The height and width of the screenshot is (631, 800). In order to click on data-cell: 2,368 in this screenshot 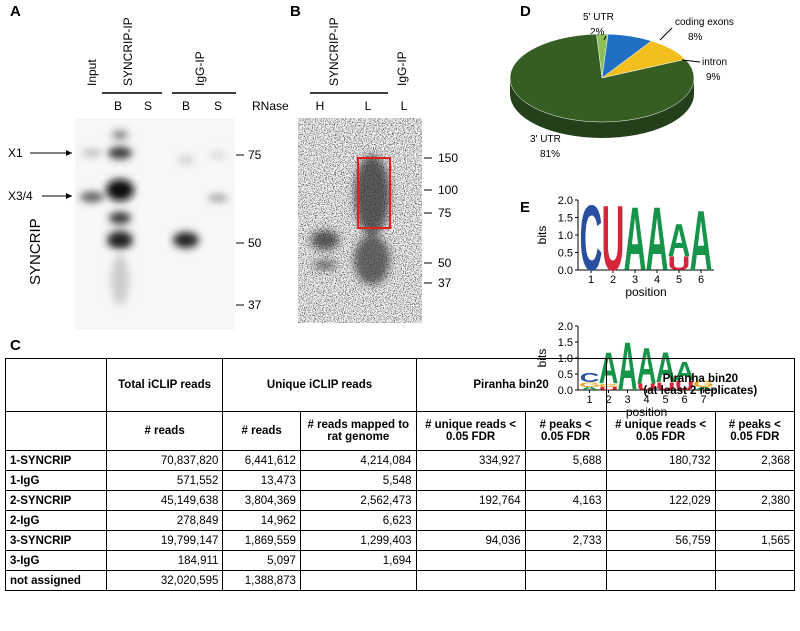, I will do `click(755, 460)`.